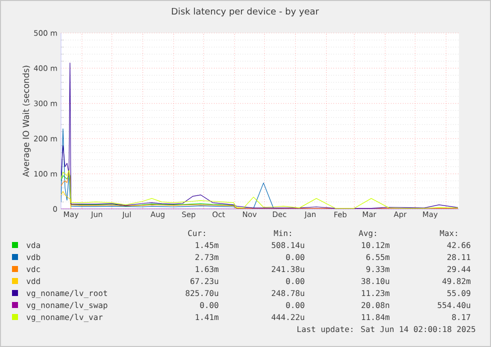 The width and height of the screenshot is (491, 347). Describe the element at coordinates (66, 200) in the screenshot. I see `line-series` at that location.